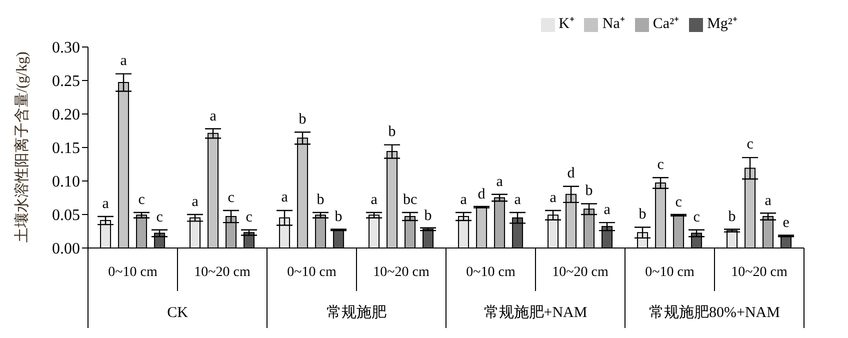  What do you see at coordinates (714, 312) in the screenshot?
I see `text: 常规施肥80%+NAM` at bounding box center [714, 312].